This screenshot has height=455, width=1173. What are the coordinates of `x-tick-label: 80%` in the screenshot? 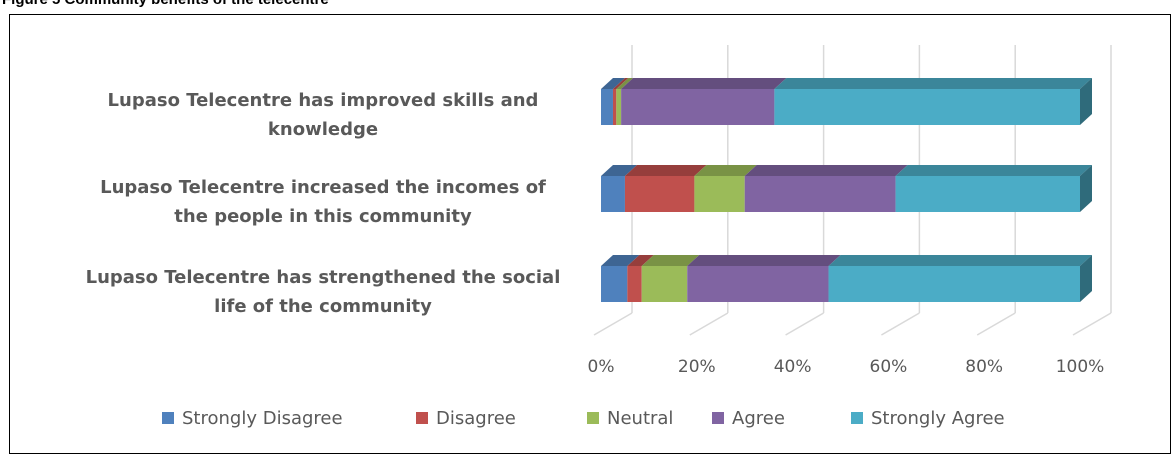 It's located at (984, 367).